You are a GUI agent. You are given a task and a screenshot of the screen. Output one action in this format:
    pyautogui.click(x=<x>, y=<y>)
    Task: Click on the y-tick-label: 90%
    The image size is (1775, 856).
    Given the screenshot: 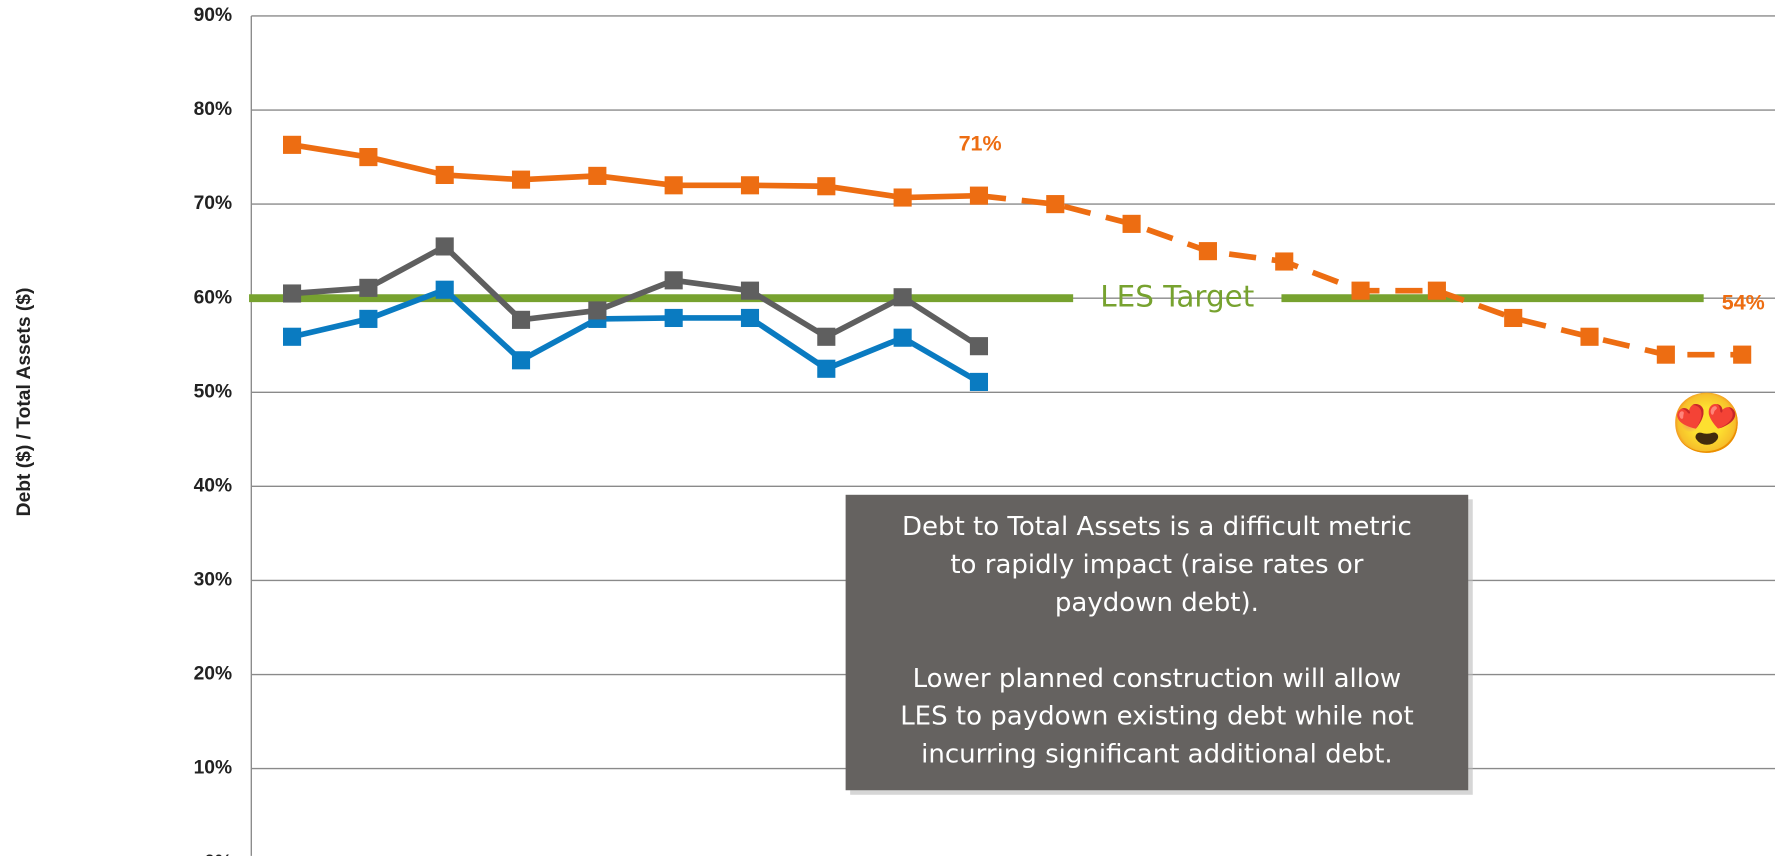 What is the action you would take?
    pyautogui.click(x=213, y=15)
    